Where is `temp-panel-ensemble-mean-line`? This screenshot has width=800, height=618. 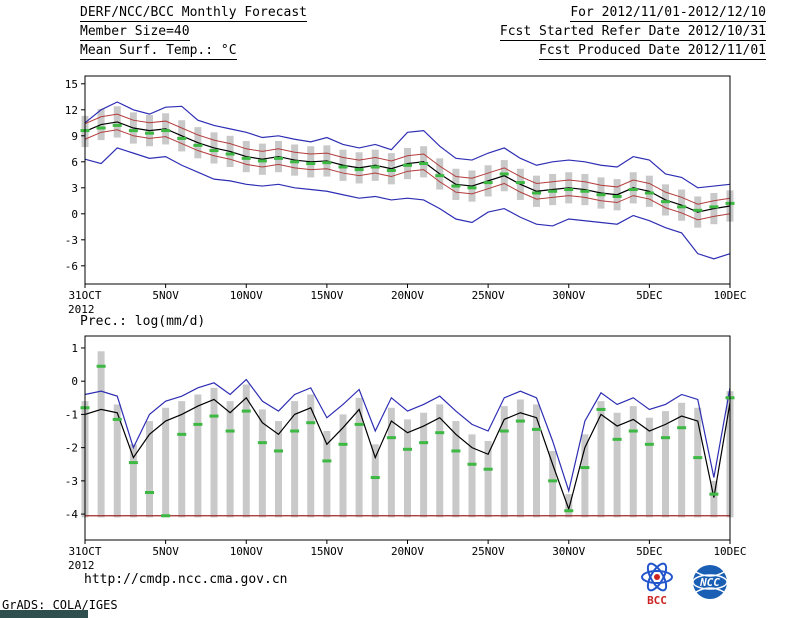 temp-panel-ensemble-mean-line is located at coordinates (407, 167).